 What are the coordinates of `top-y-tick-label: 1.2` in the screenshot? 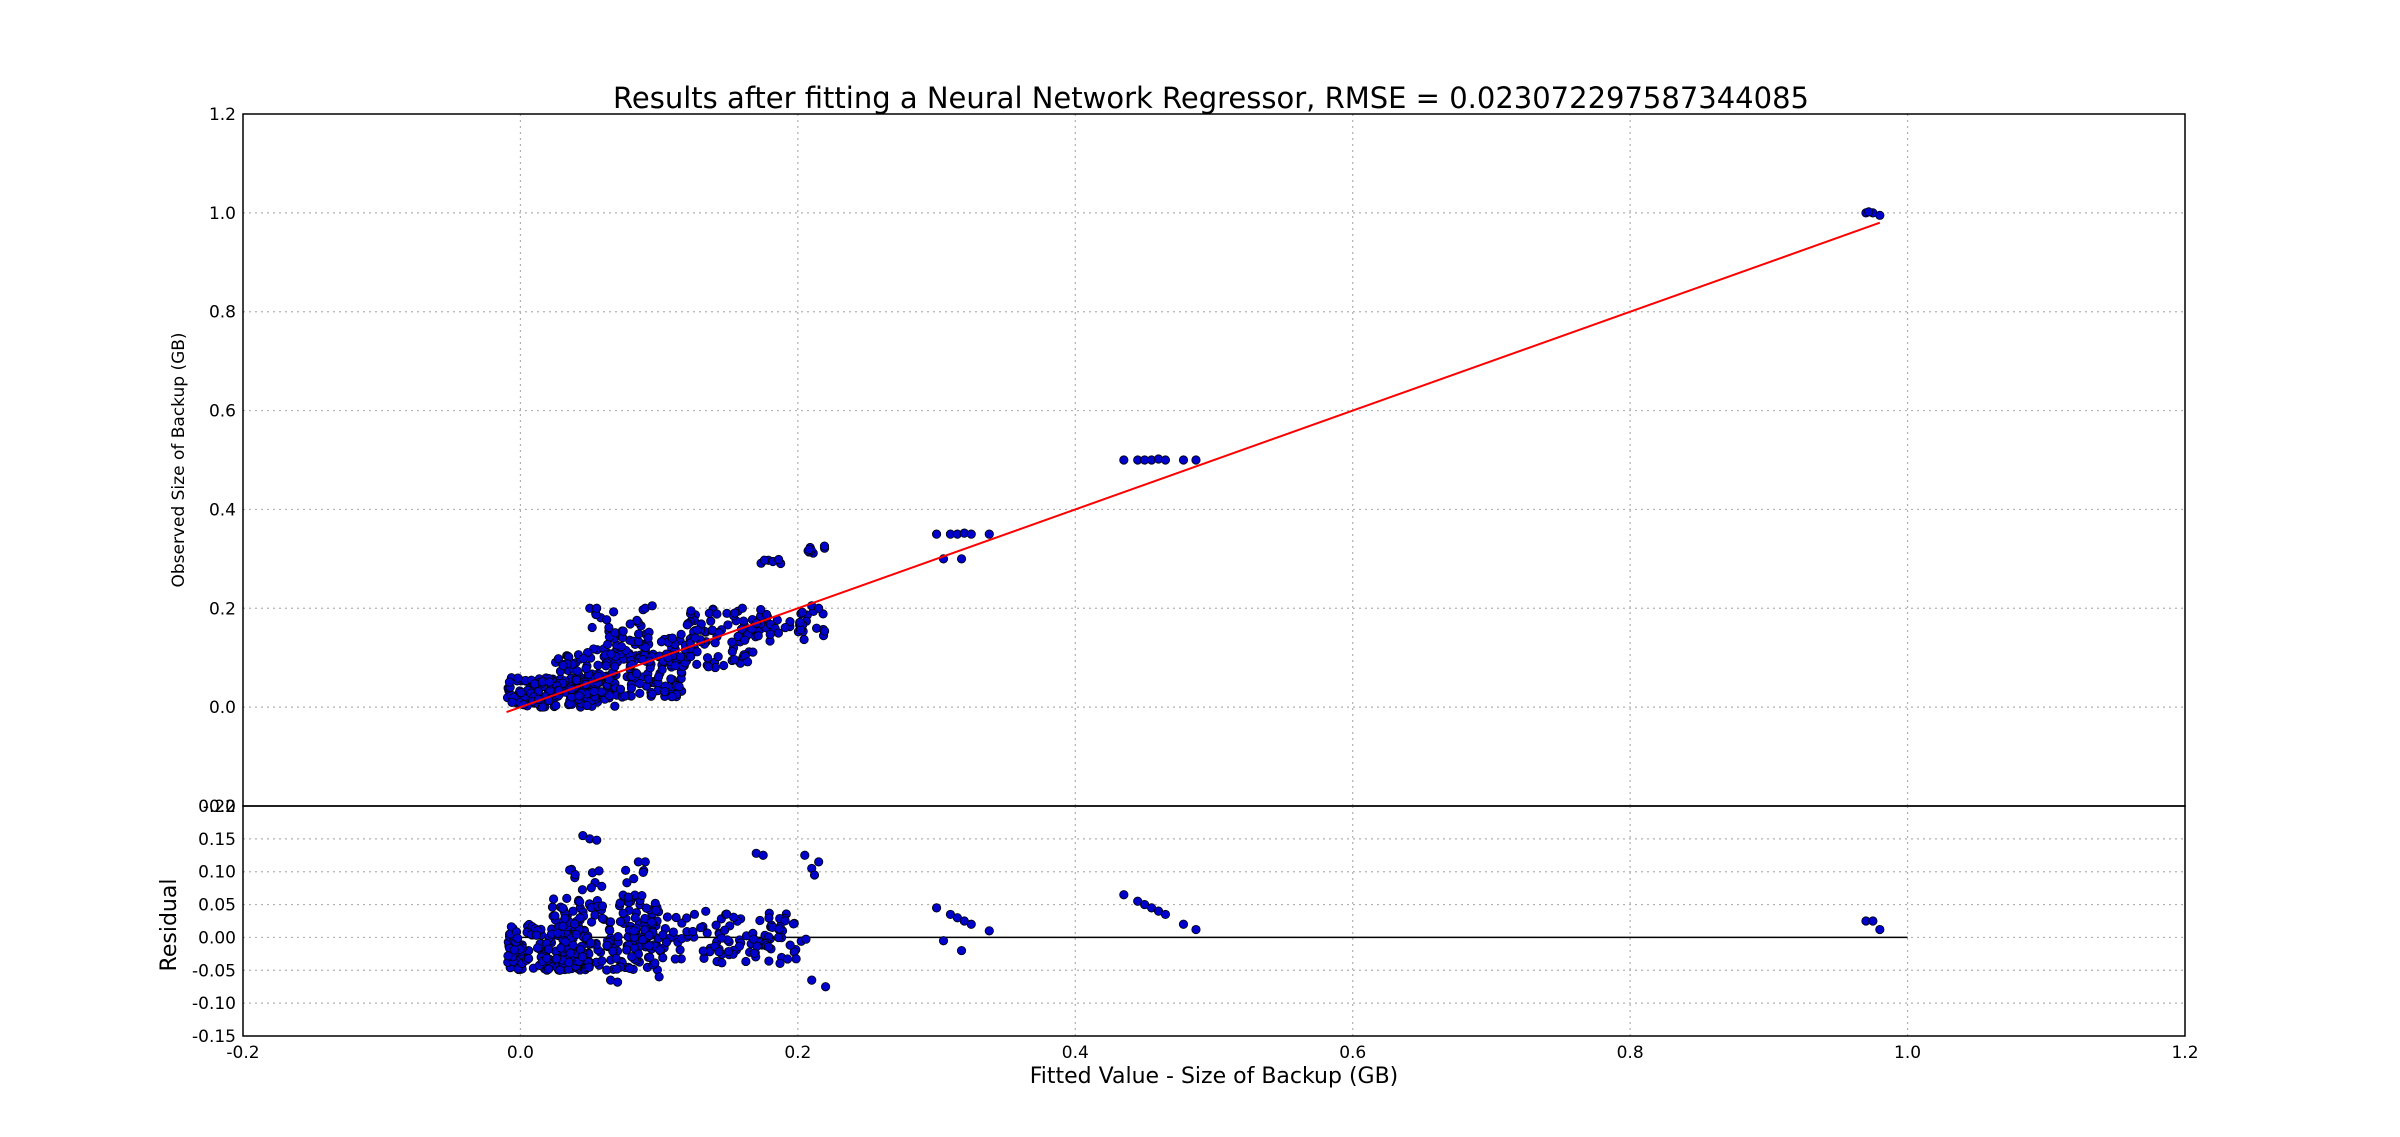 It's located at (222, 115).